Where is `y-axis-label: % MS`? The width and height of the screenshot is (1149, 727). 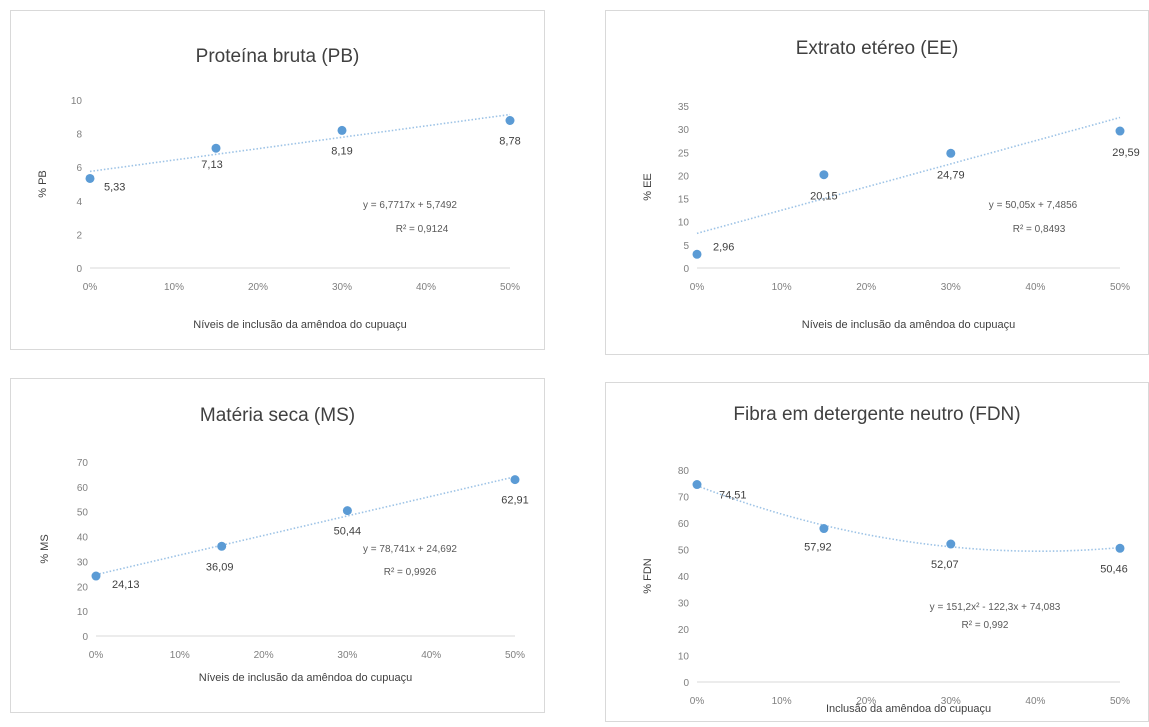
y-axis-label: % MS is located at coordinates (45, 548).